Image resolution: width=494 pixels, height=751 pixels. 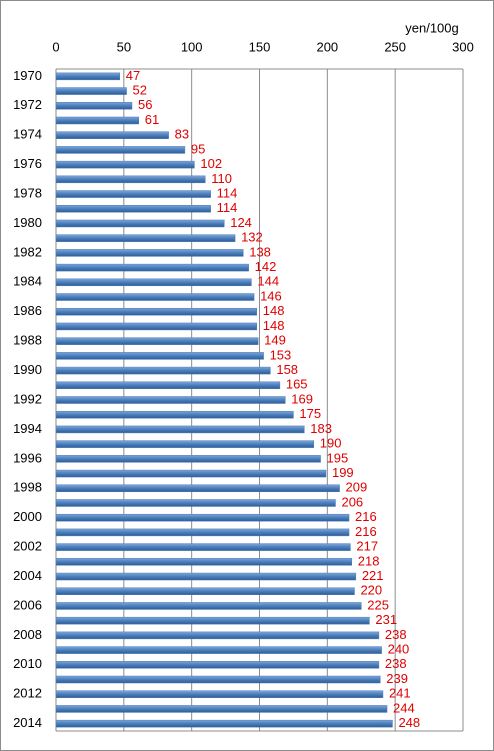 I want to click on data-label: 240, so click(x=399, y=649).